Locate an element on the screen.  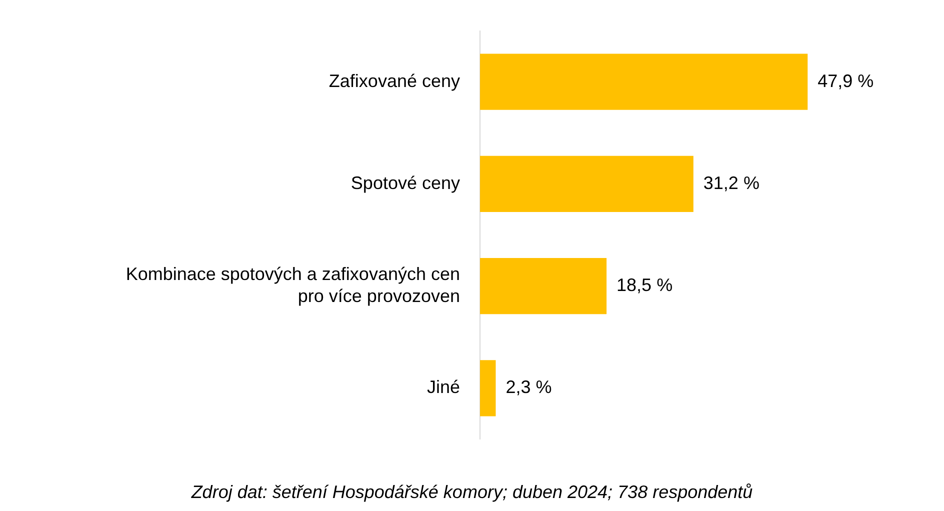
y-tick-label: Kombinace spotových a zafixovaných cen pro více provozoven is located at coordinates (293, 285).